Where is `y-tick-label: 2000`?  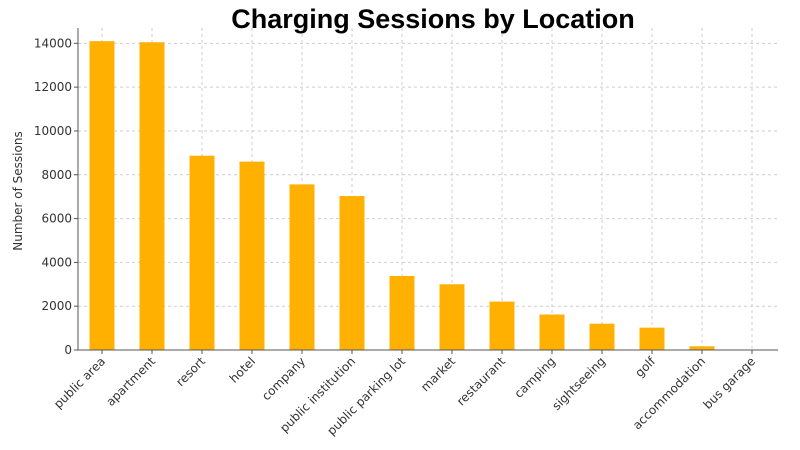
y-tick-label: 2000 is located at coordinates (56, 306).